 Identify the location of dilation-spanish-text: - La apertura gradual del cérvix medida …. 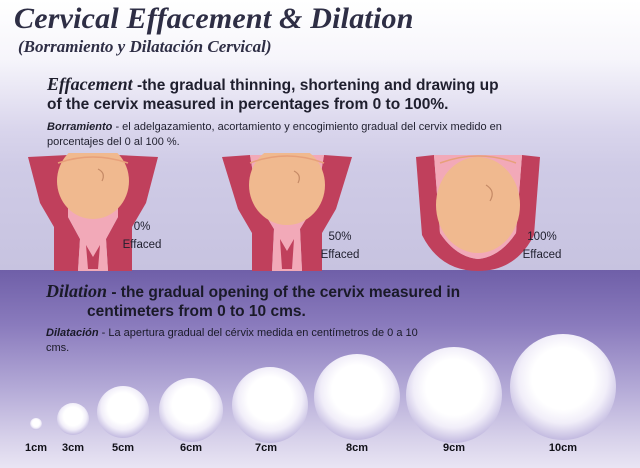
(232, 340).